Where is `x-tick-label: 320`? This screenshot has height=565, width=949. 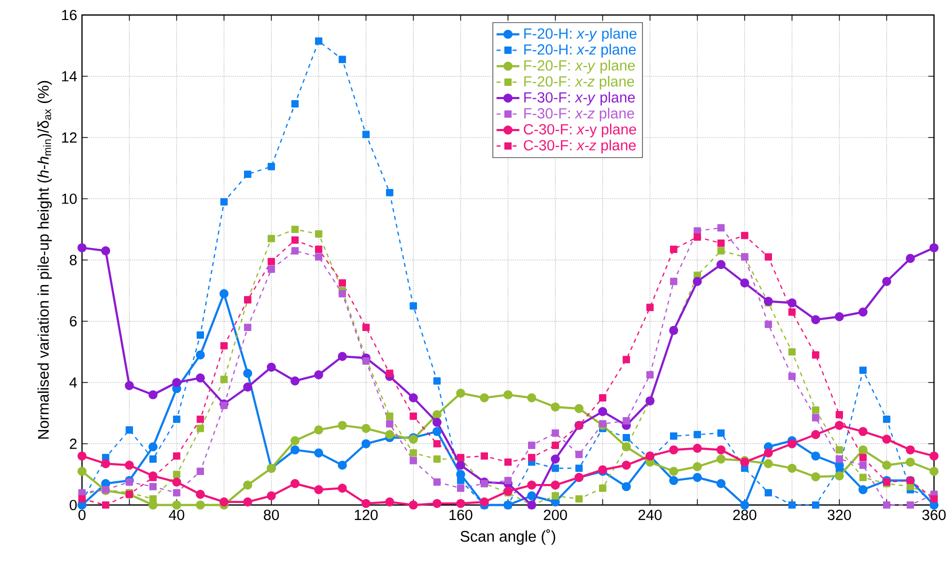 x-tick-label: 320 is located at coordinates (839, 515).